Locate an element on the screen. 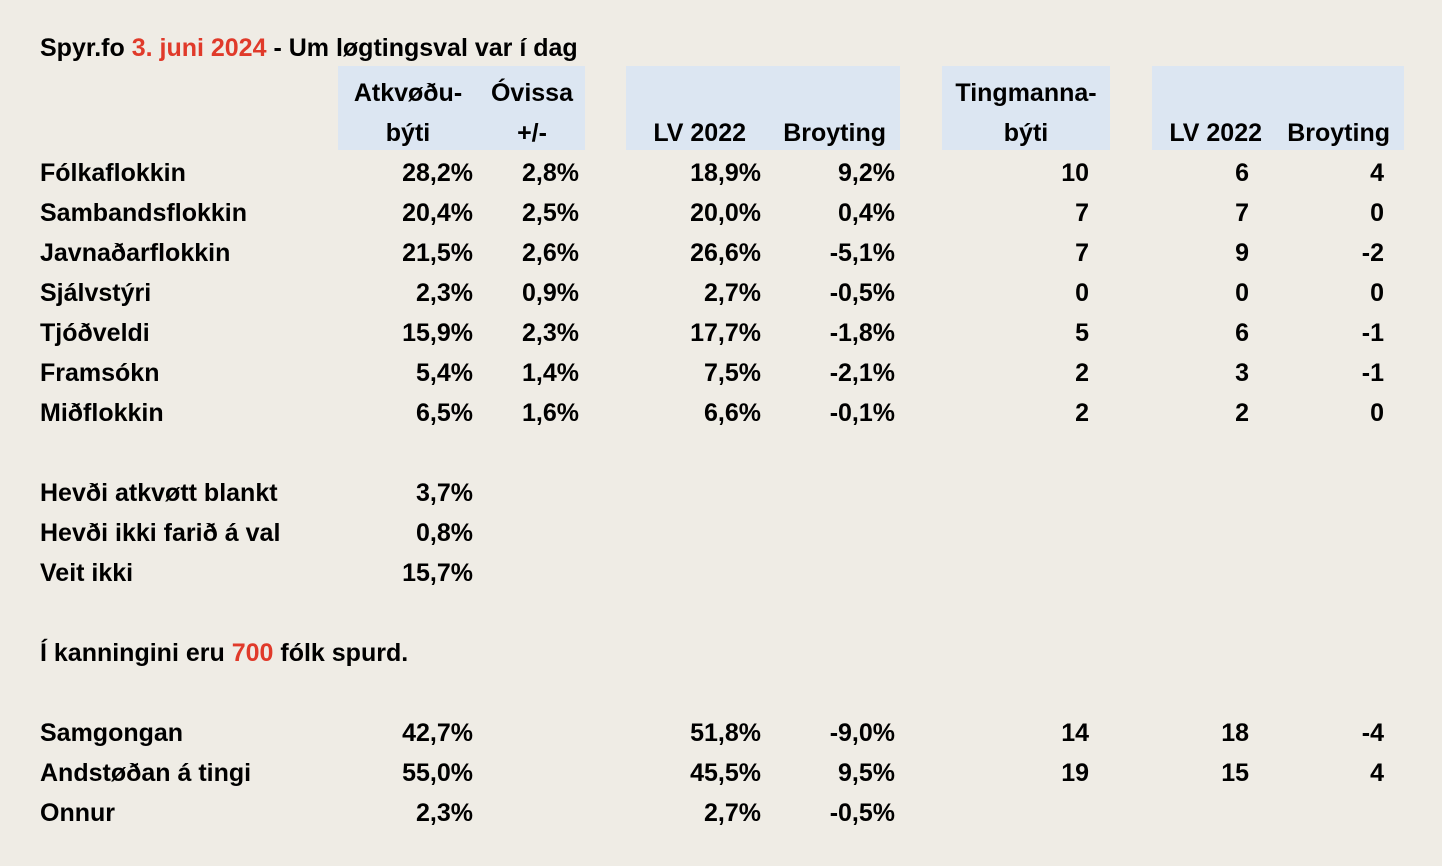  party-share: 5,4% is located at coordinates (444, 373).